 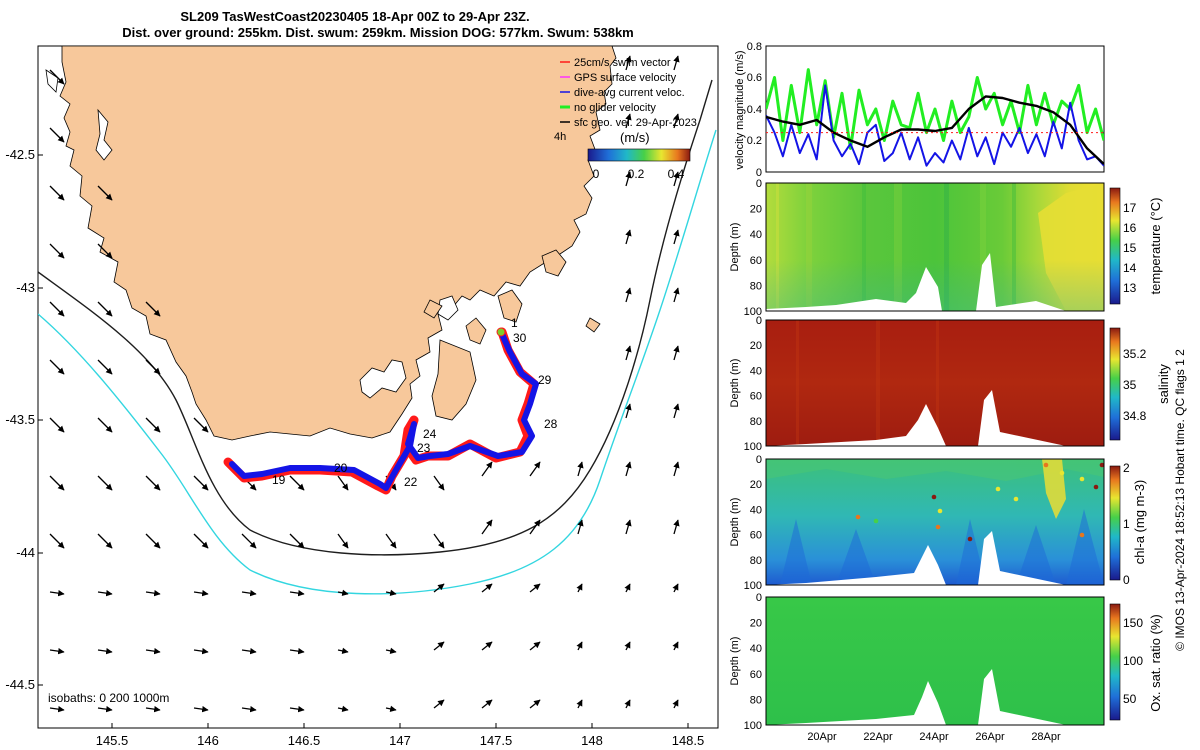 I want to click on colorbar-title: (m/s), so click(x=635, y=137).